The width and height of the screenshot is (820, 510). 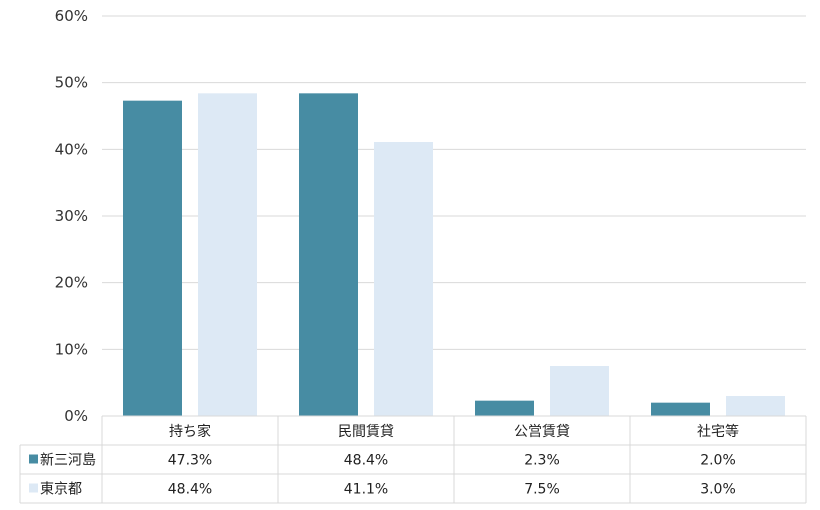 What do you see at coordinates (76, 416) in the screenshot?
I see `y-tick-label: 0%` at bounding box center [76, 416].